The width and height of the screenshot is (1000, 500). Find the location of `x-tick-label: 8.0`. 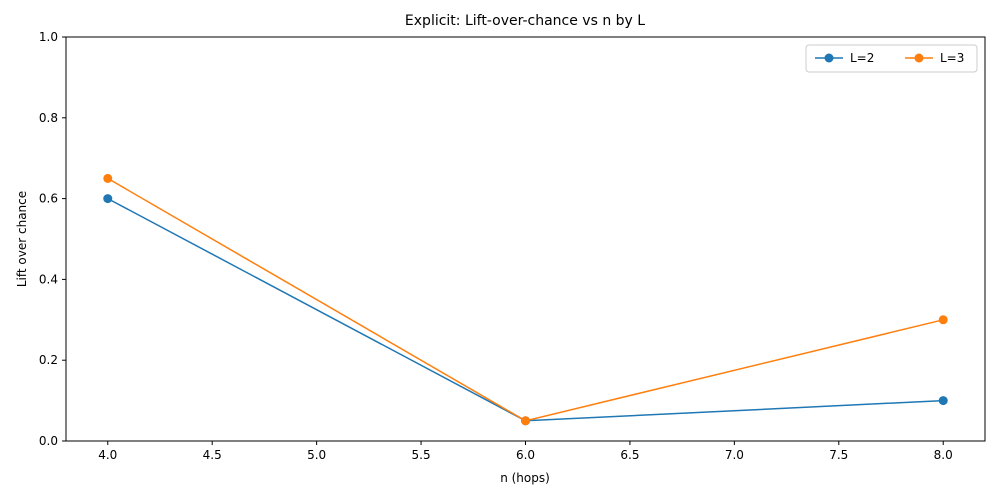

x-tick-label: 8.0 is located at coordinates (943, 455).